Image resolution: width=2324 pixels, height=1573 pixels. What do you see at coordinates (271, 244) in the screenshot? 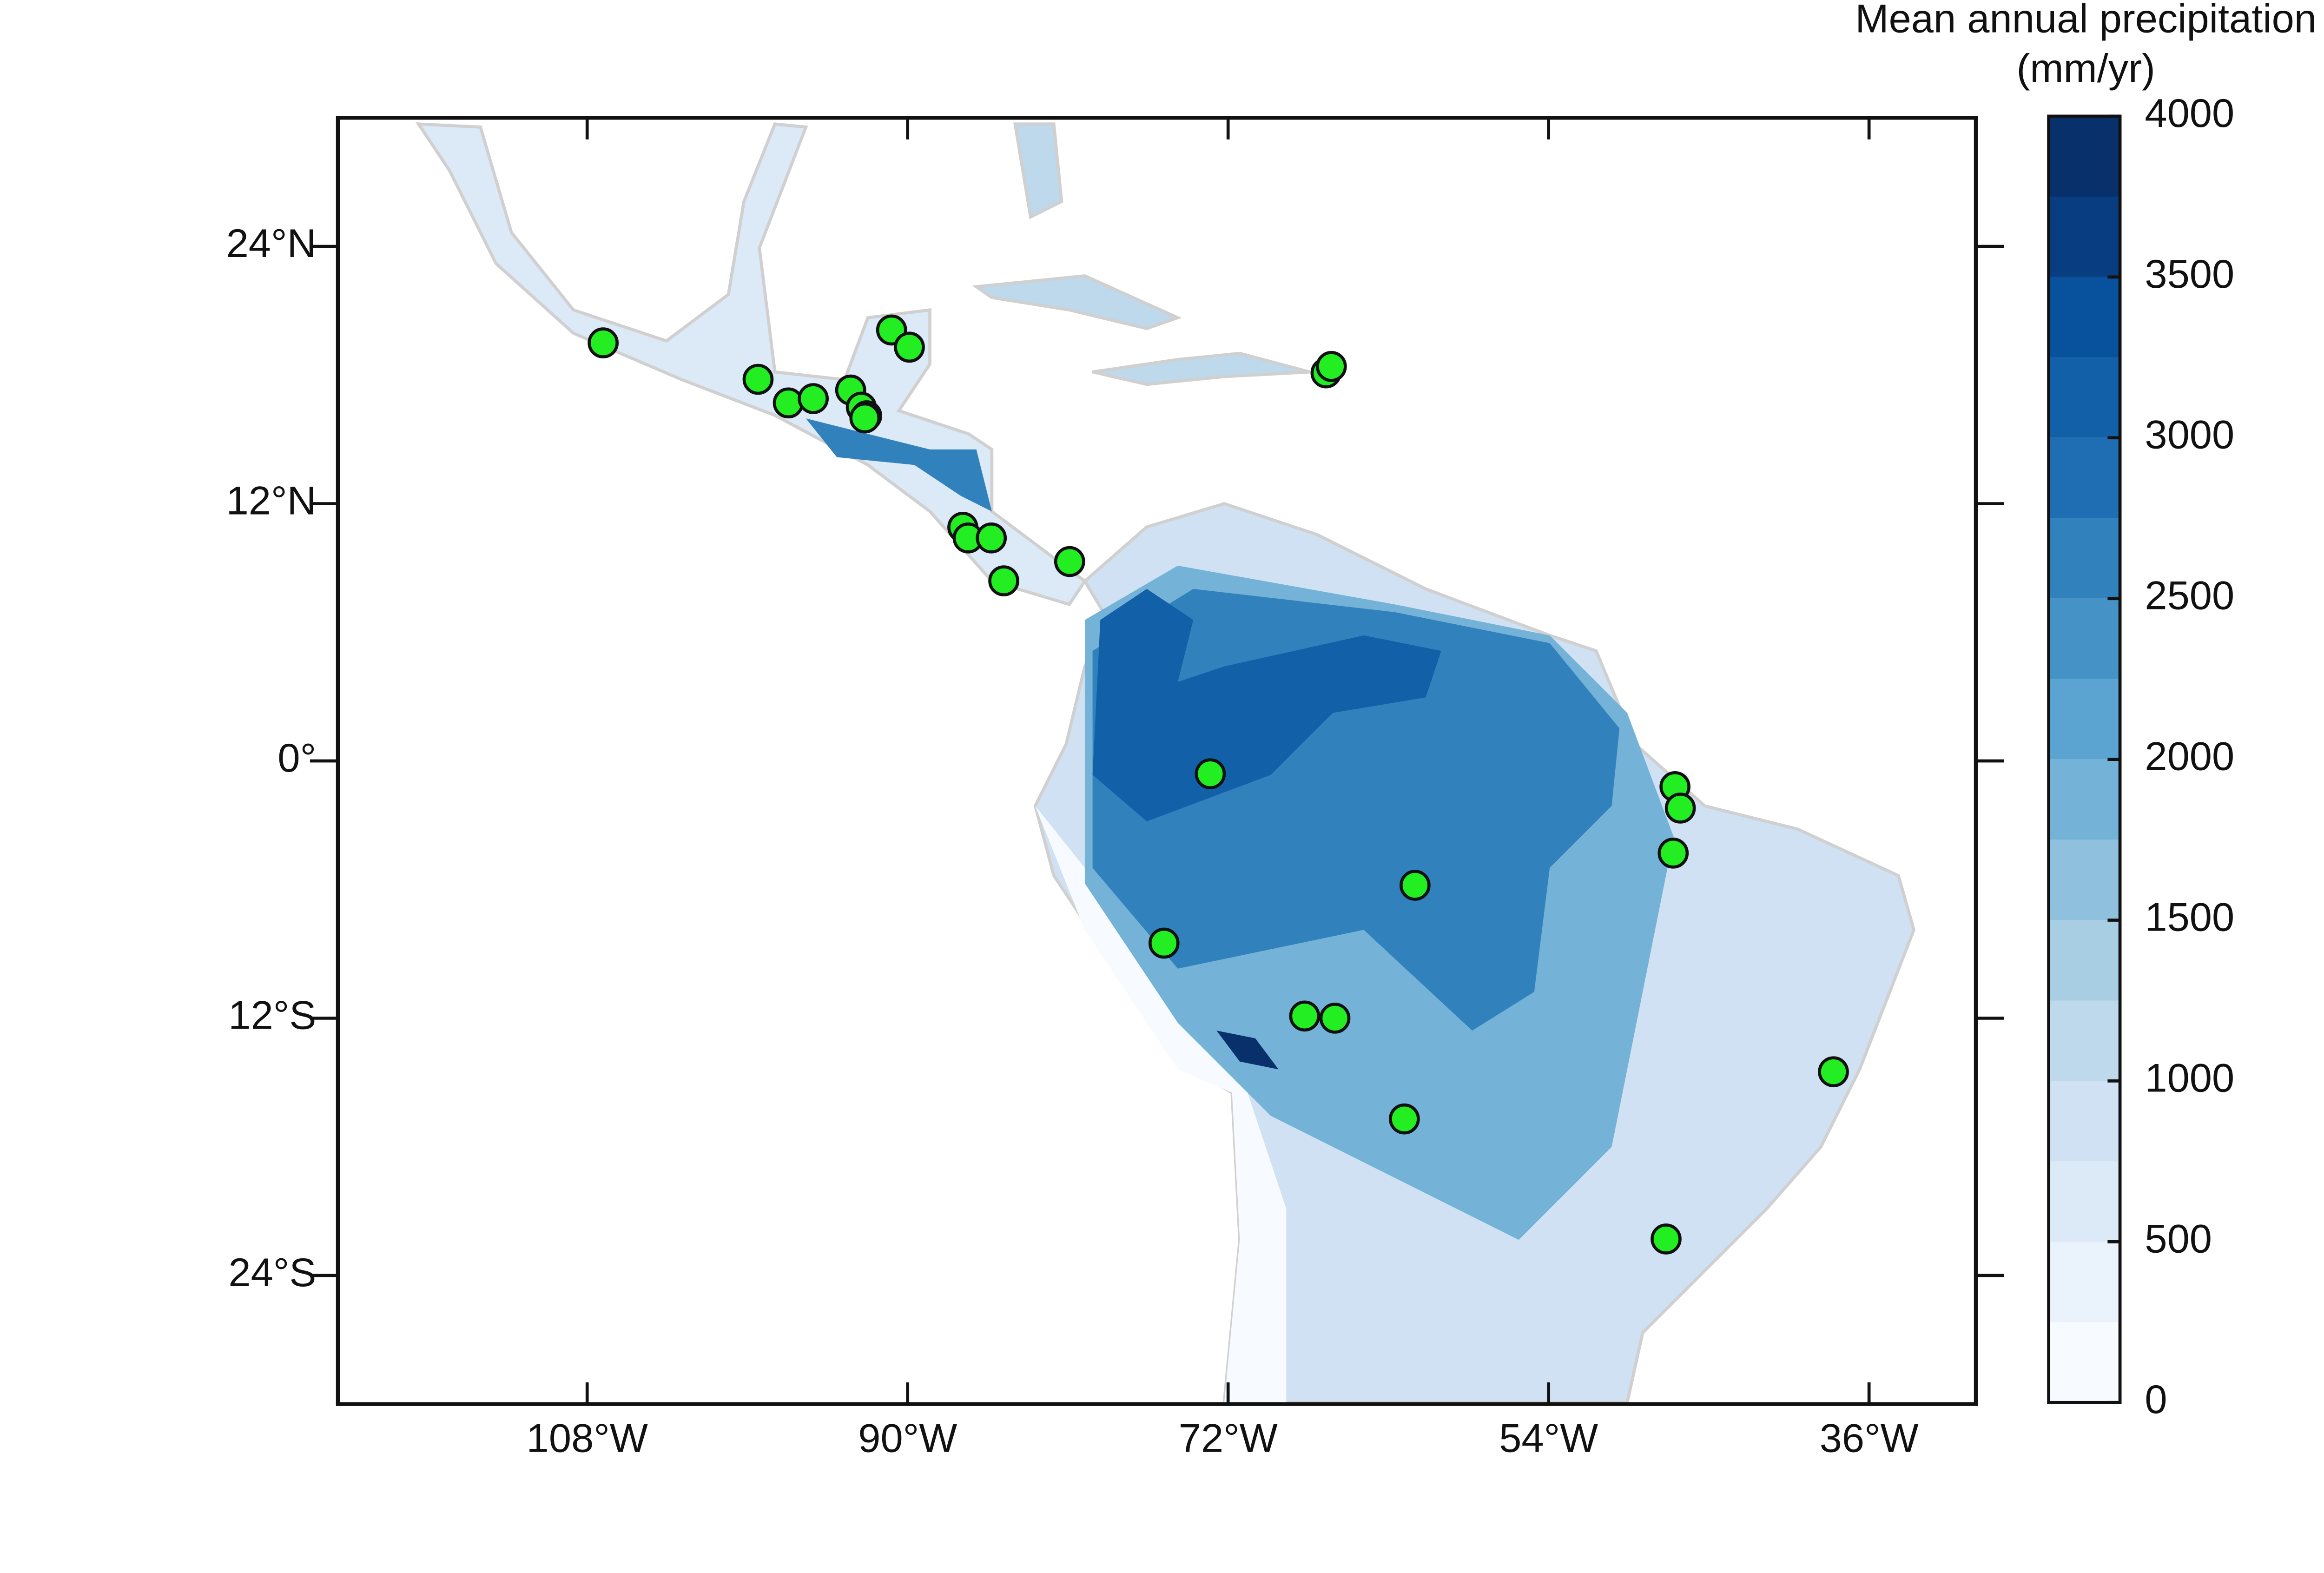
I see `y-tick-label: 24°N` at bounding box center [271, 244].